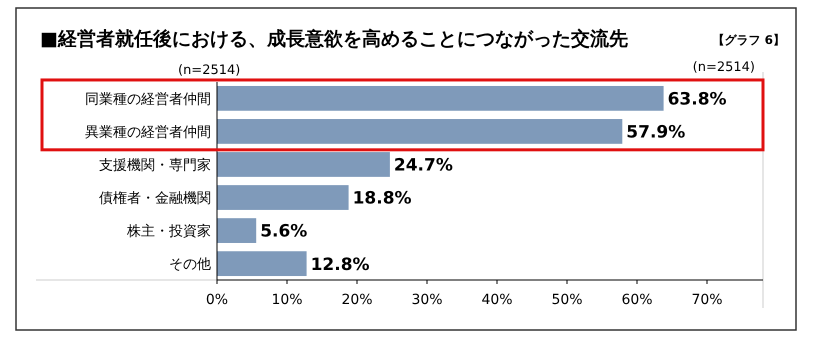 Image resolution: width=813 pixels, height=342 pixels. What do you see at coordinates (497, 300) in the screenshot?
I see `x-tick-label: 40%` at bounding box center [497, 300].